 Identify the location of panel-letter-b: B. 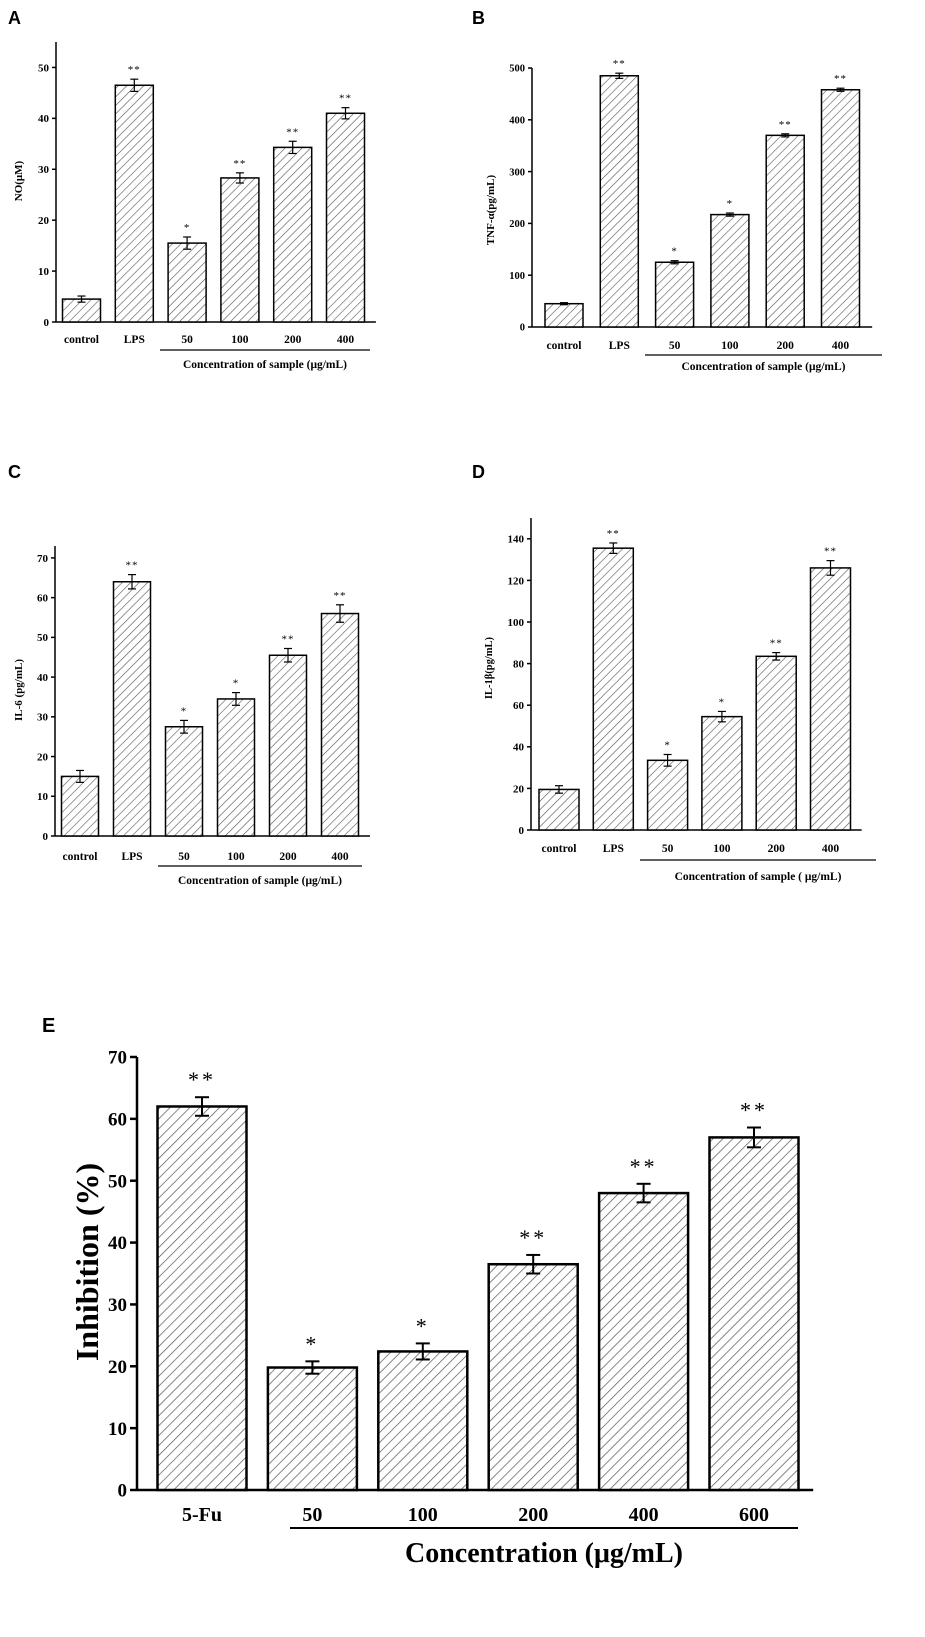
(478, 18).